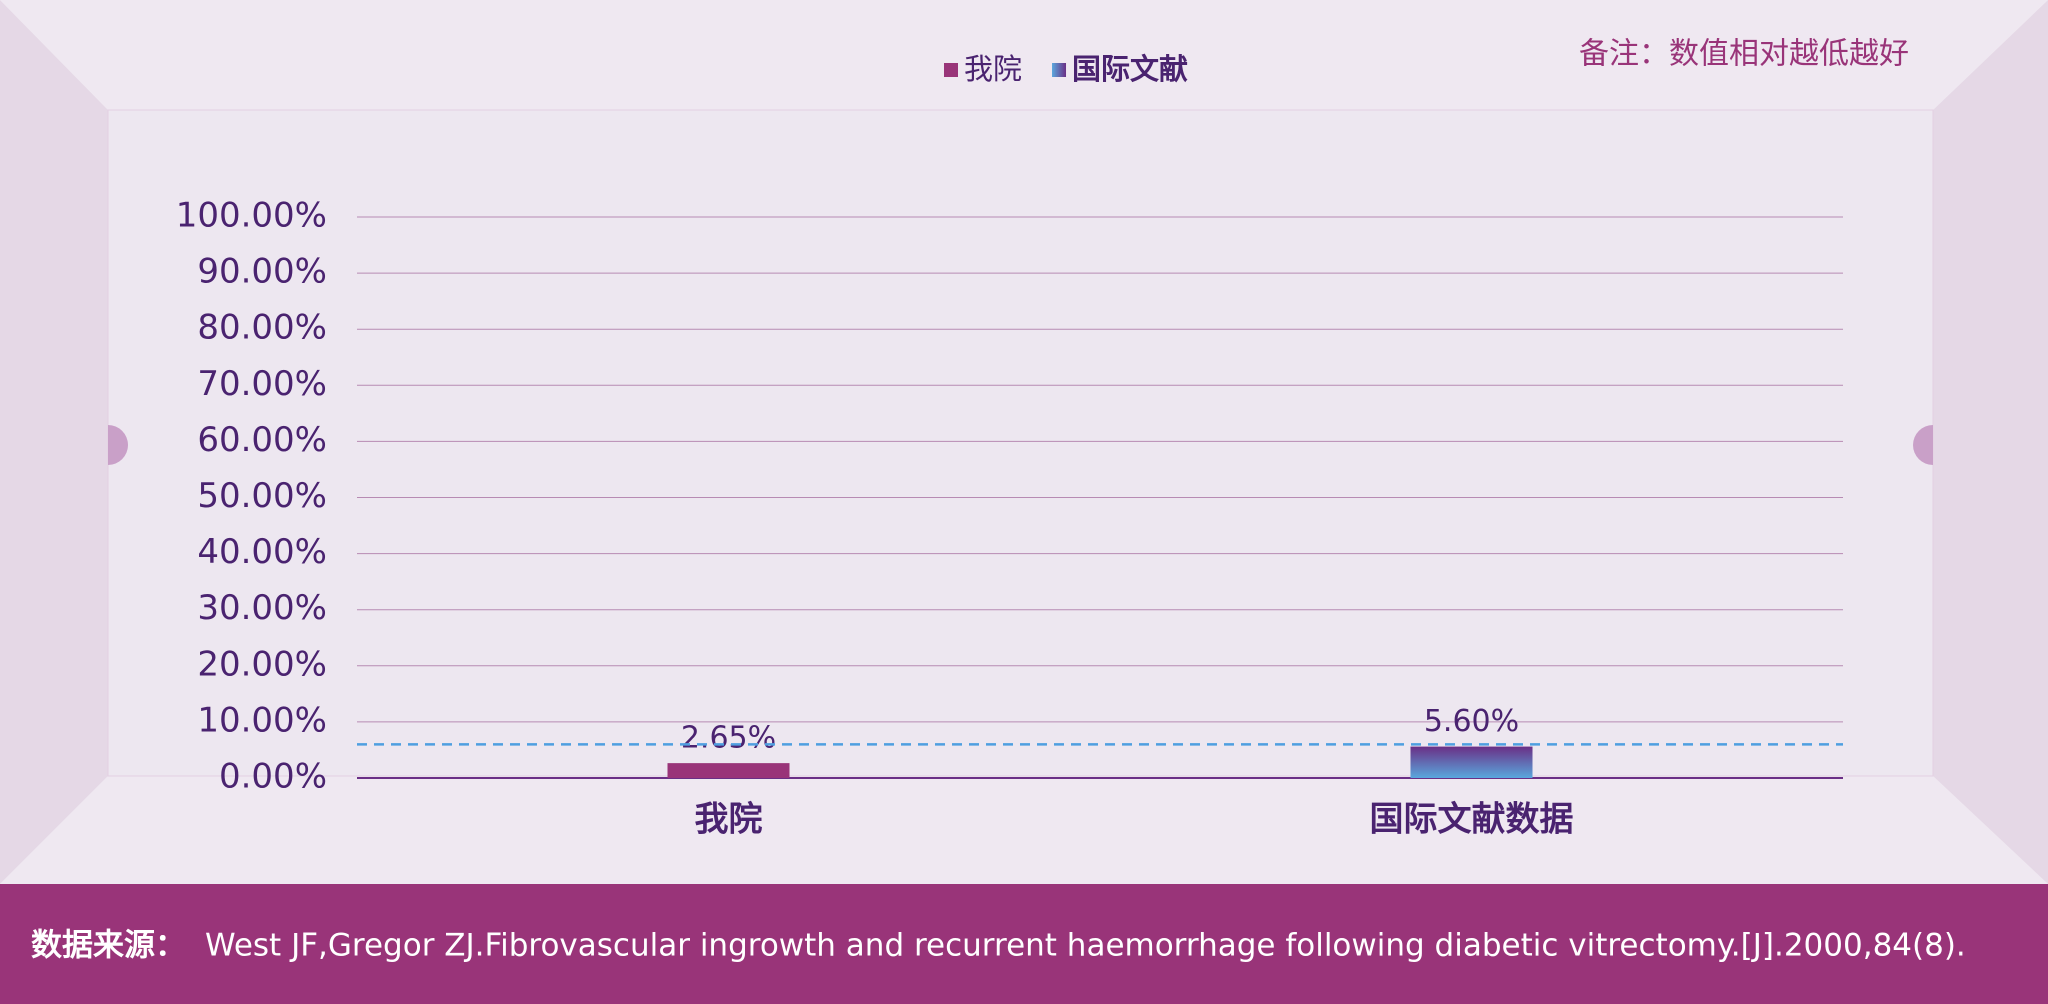 The height and width of the screenshot is (1004, 2048). What do you see at coordinates (1024, 830) in the screenshot?
I see `bottom-panel` at bounding box center [1024, 830].